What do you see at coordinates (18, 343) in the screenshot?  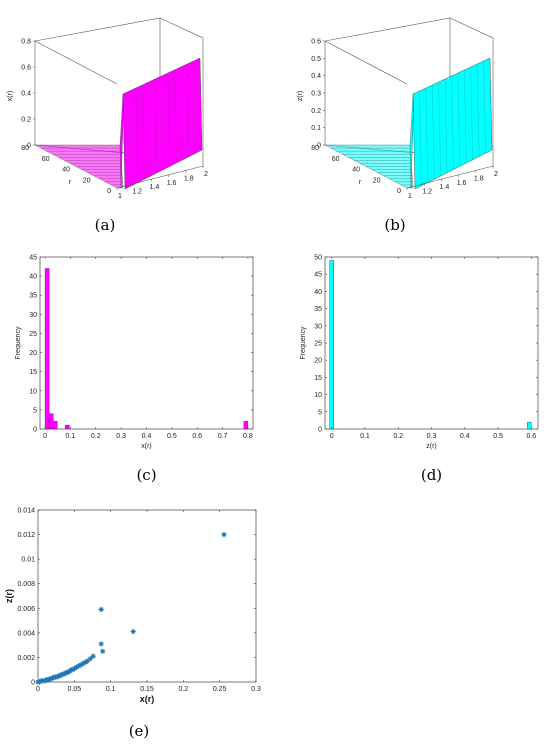 I see `y-axis-label: Frequency` at bounding box center [18, 343].